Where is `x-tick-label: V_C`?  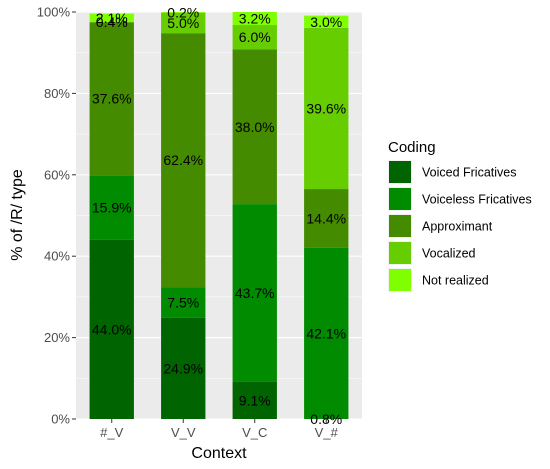 x-tick-label: V_C is located at coordinates (254, 432).